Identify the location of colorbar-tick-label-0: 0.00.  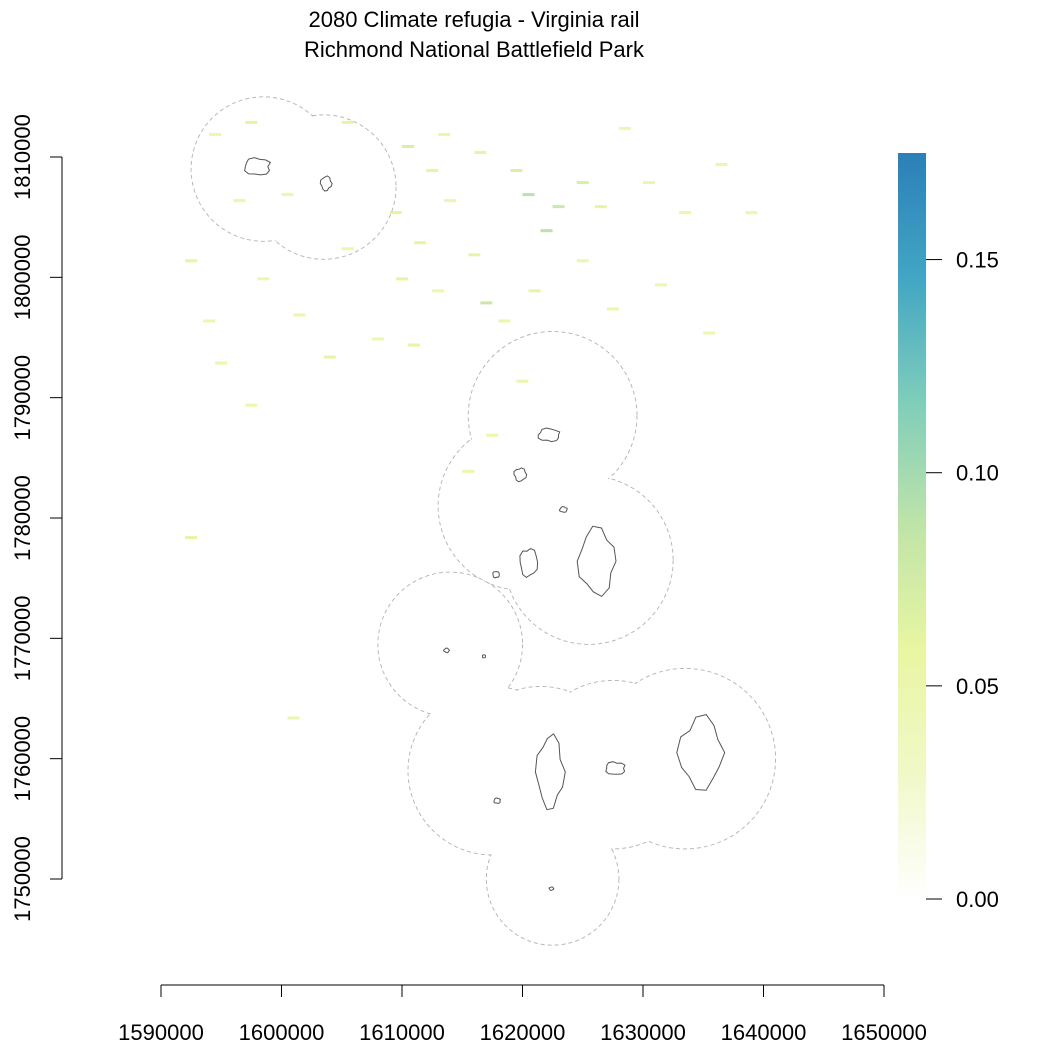
(977, 899).